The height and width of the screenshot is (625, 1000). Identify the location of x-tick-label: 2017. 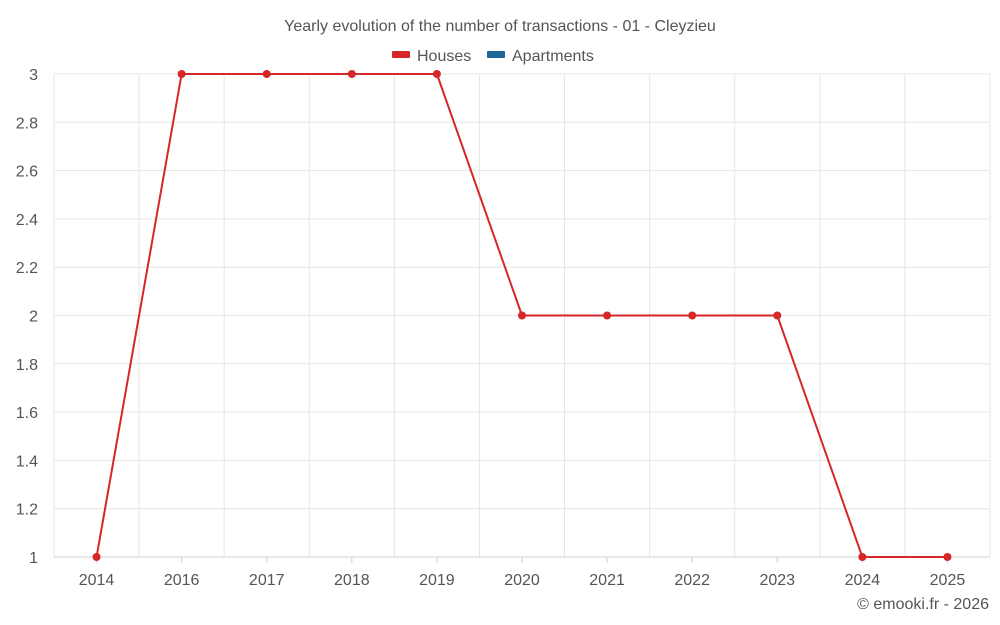
(267, 580).